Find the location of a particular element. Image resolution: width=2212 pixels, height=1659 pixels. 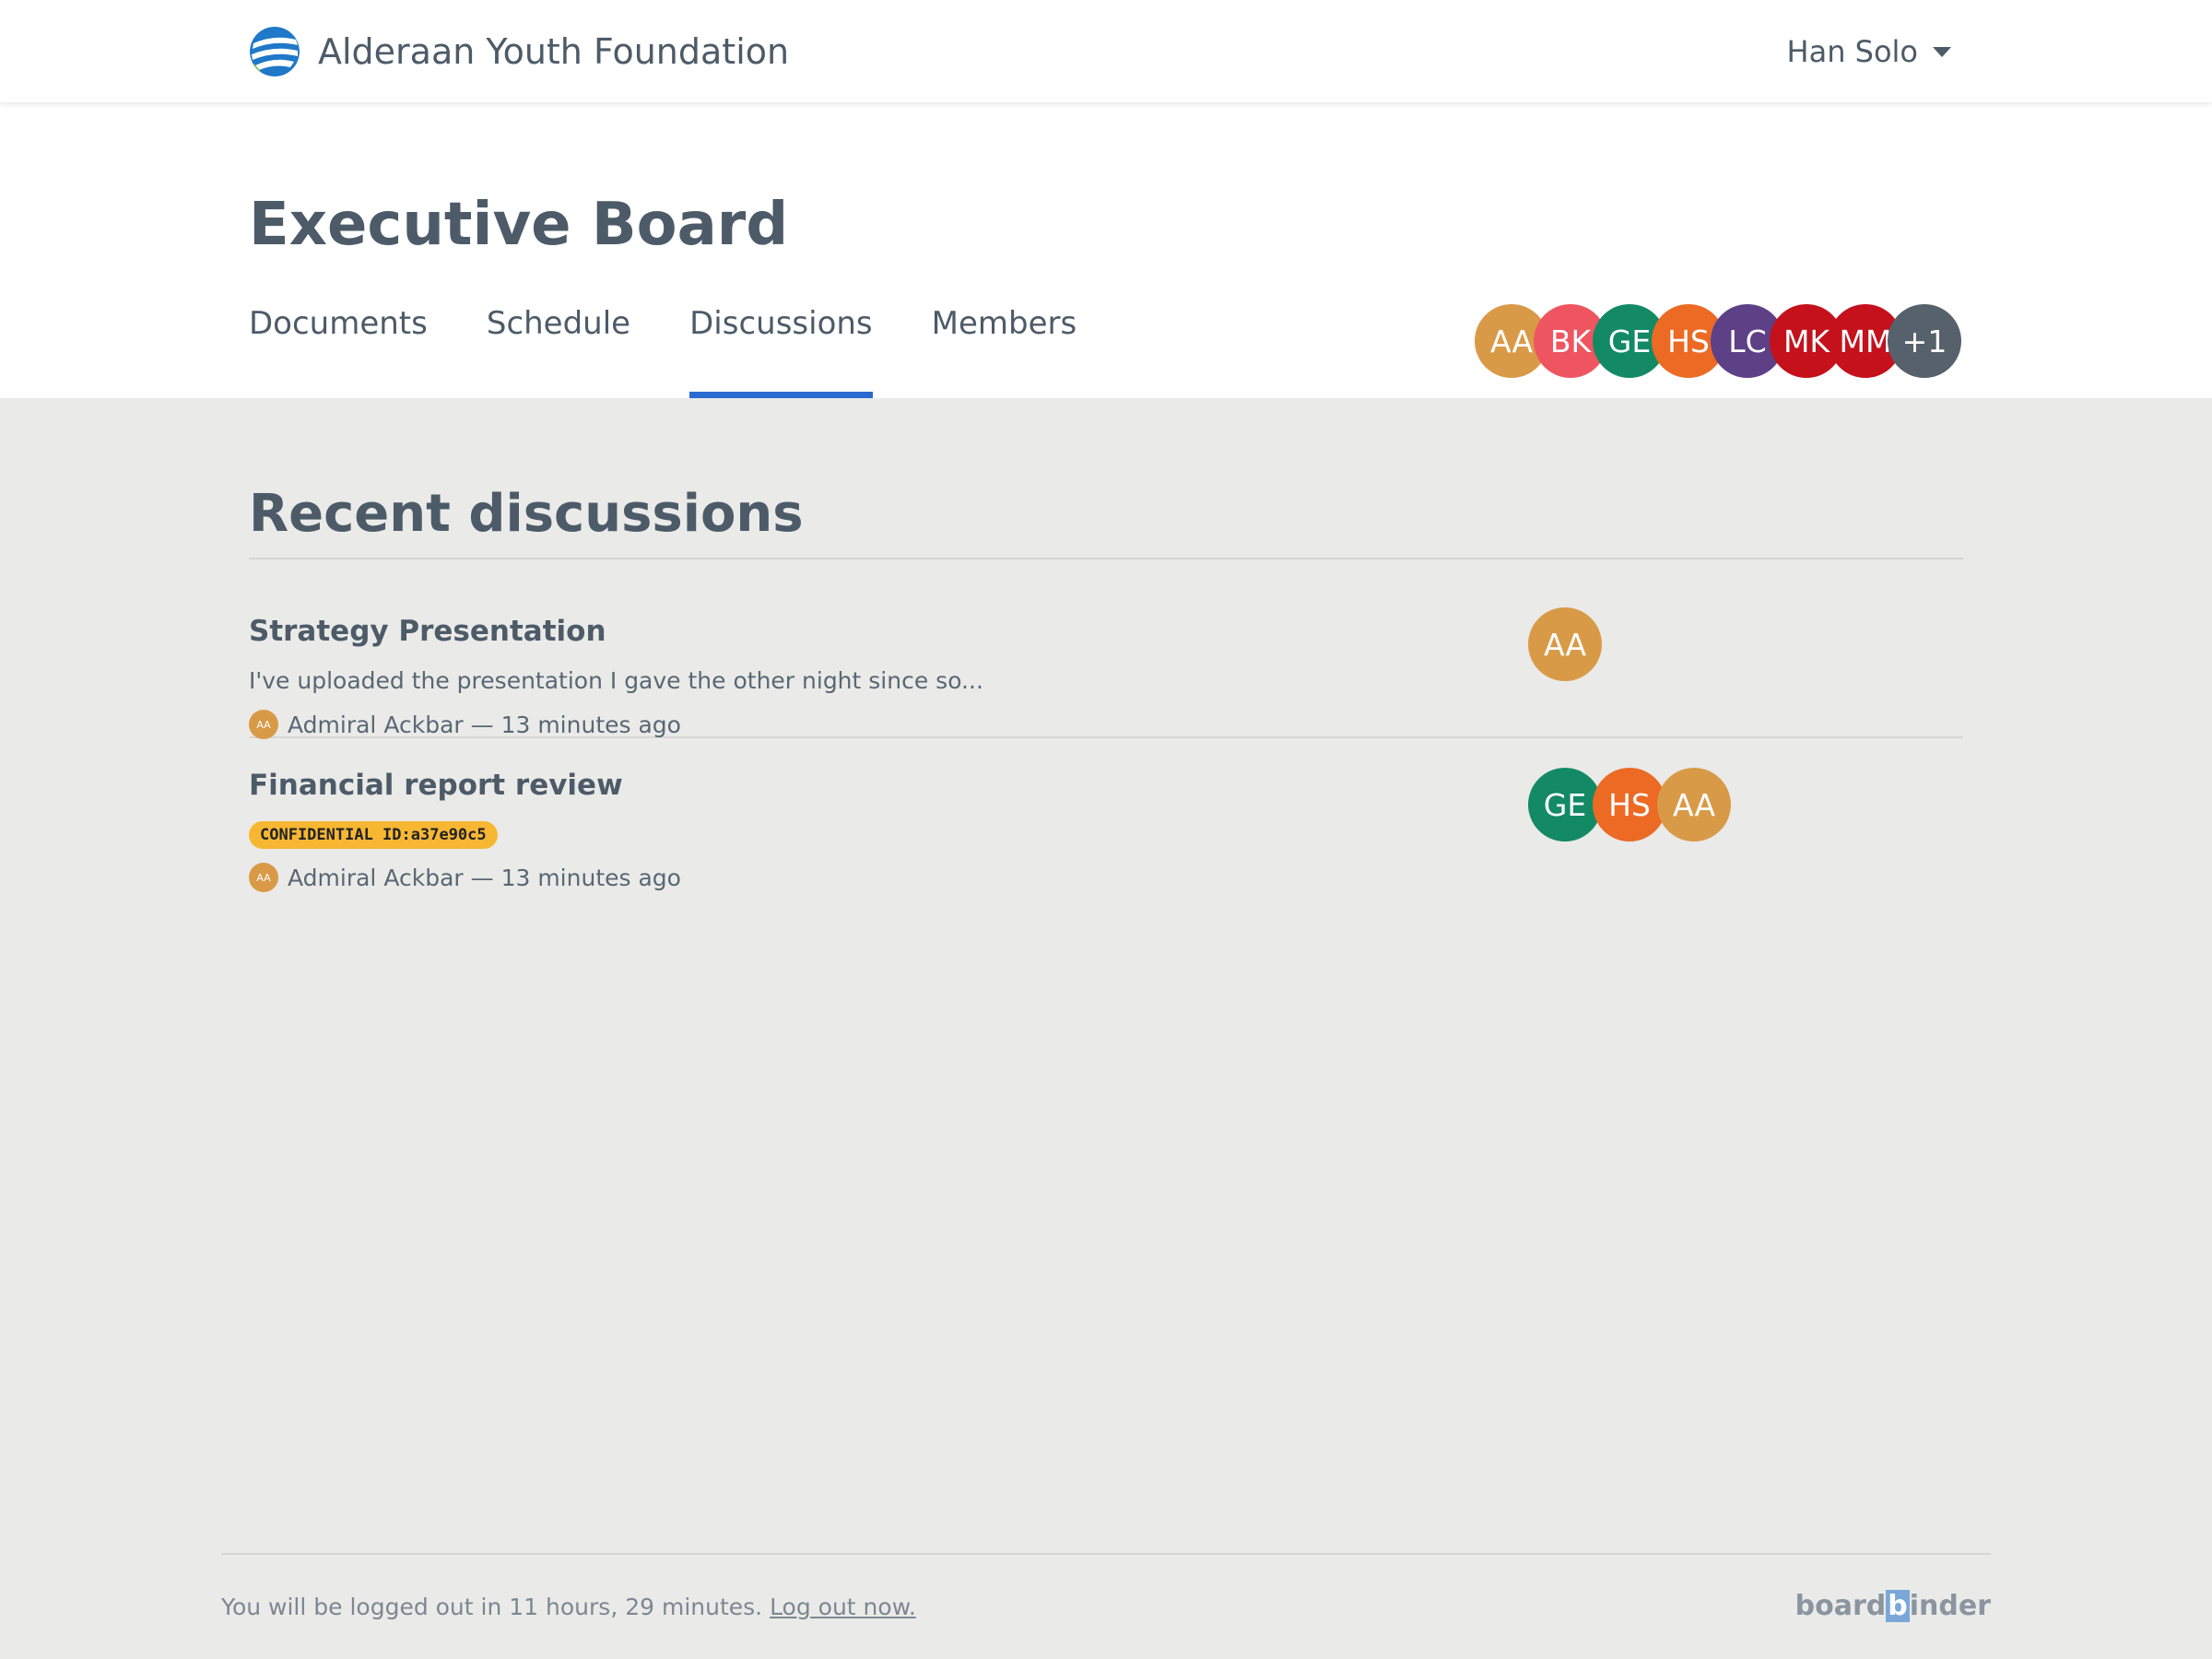

org-brand: Alderaan Youth Foundation is located at coordinates (519, 51).